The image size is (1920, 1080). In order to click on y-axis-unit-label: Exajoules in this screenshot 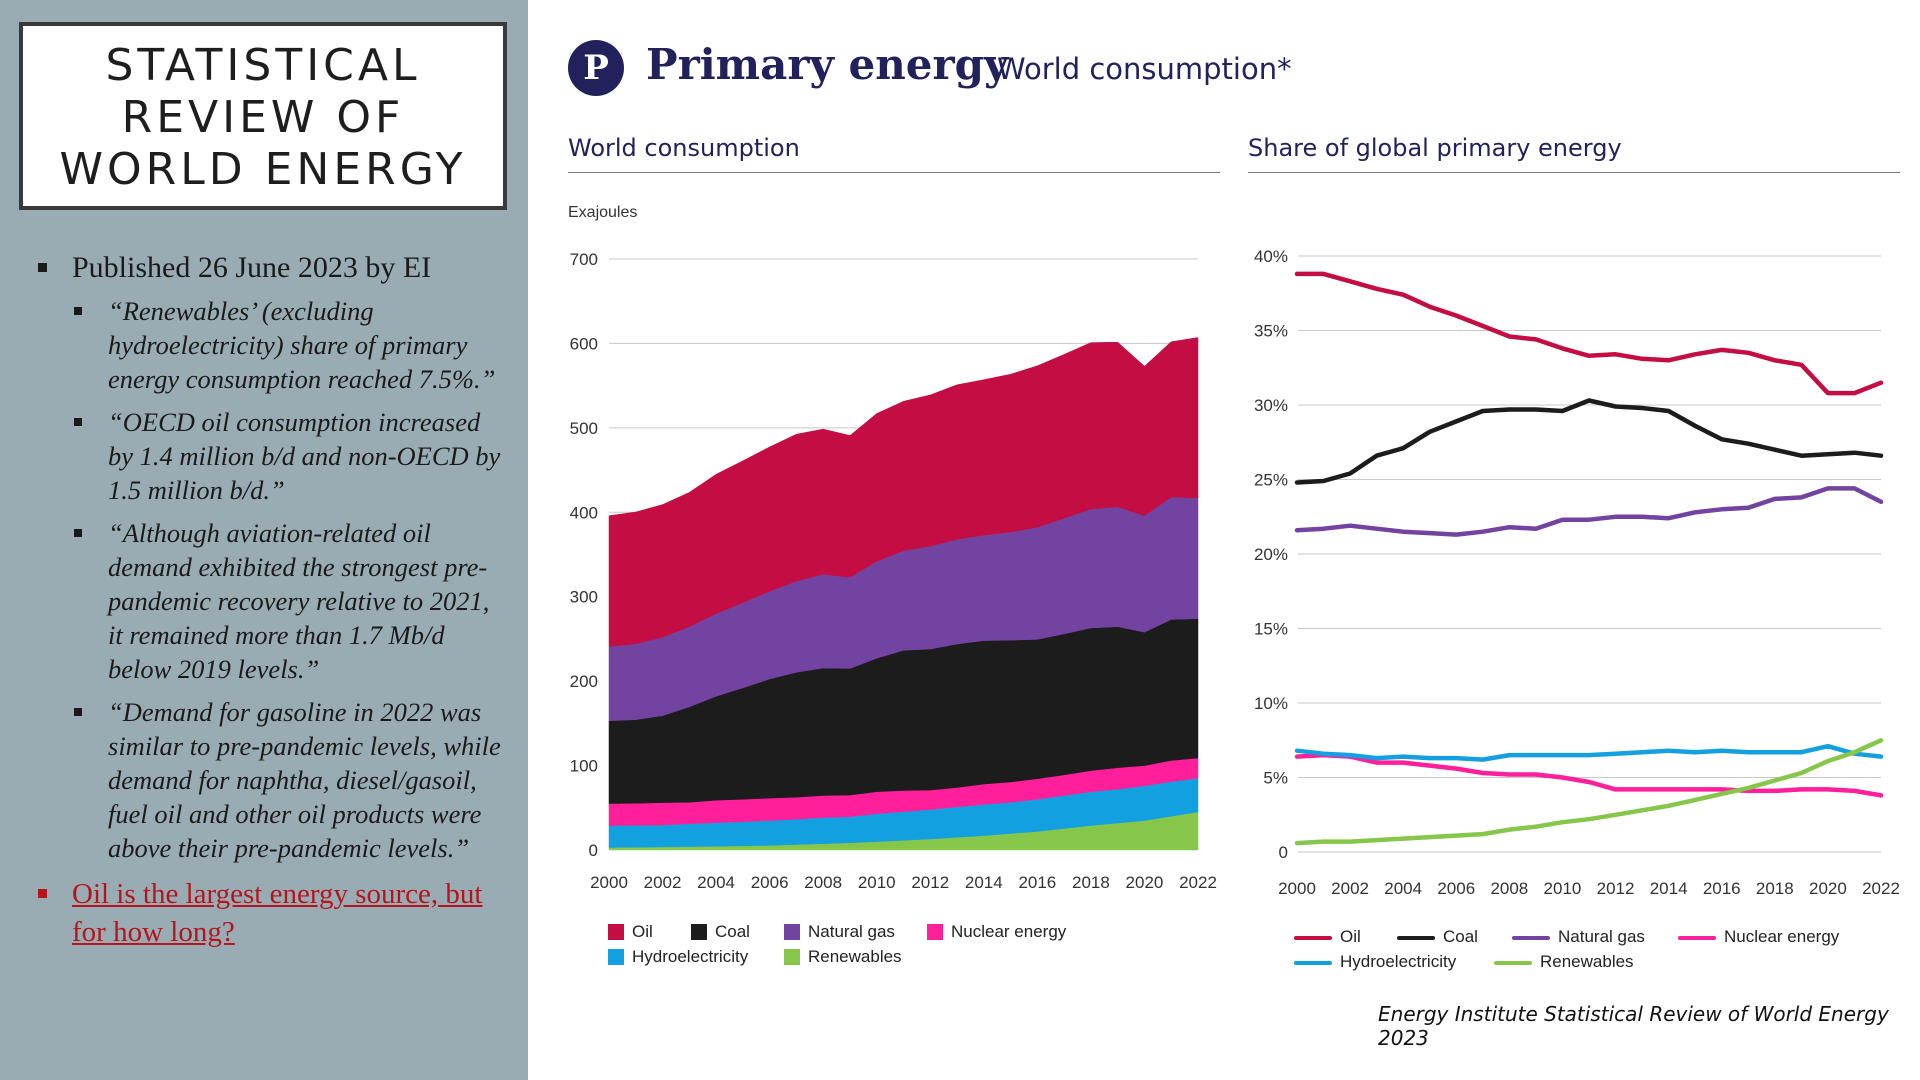, I will do `click(603, 212)`.